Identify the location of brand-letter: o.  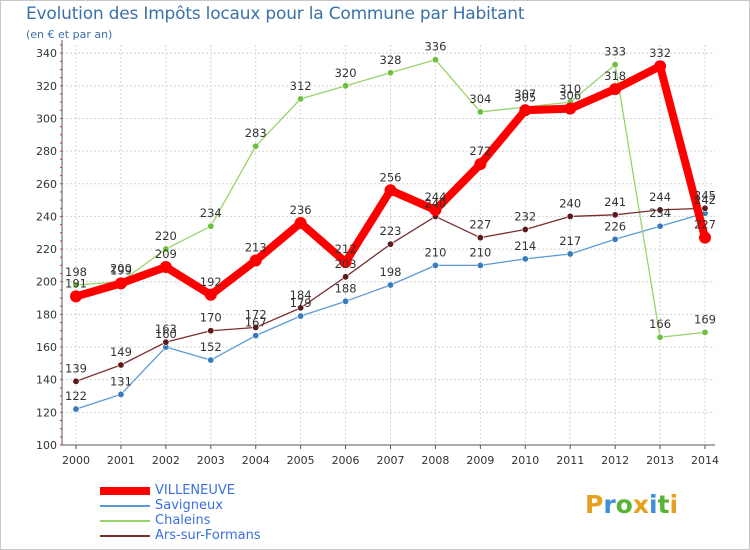
(624, 504).